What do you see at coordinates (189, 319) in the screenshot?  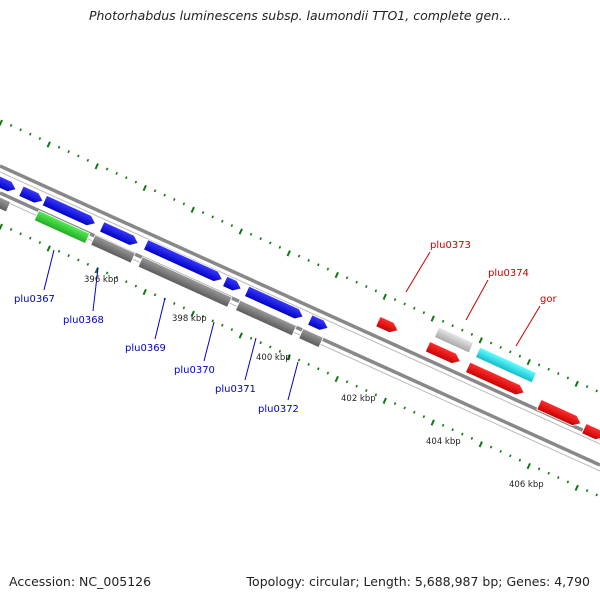 I see `tick-label: 398 kbp` at bounding box center [189, 319].